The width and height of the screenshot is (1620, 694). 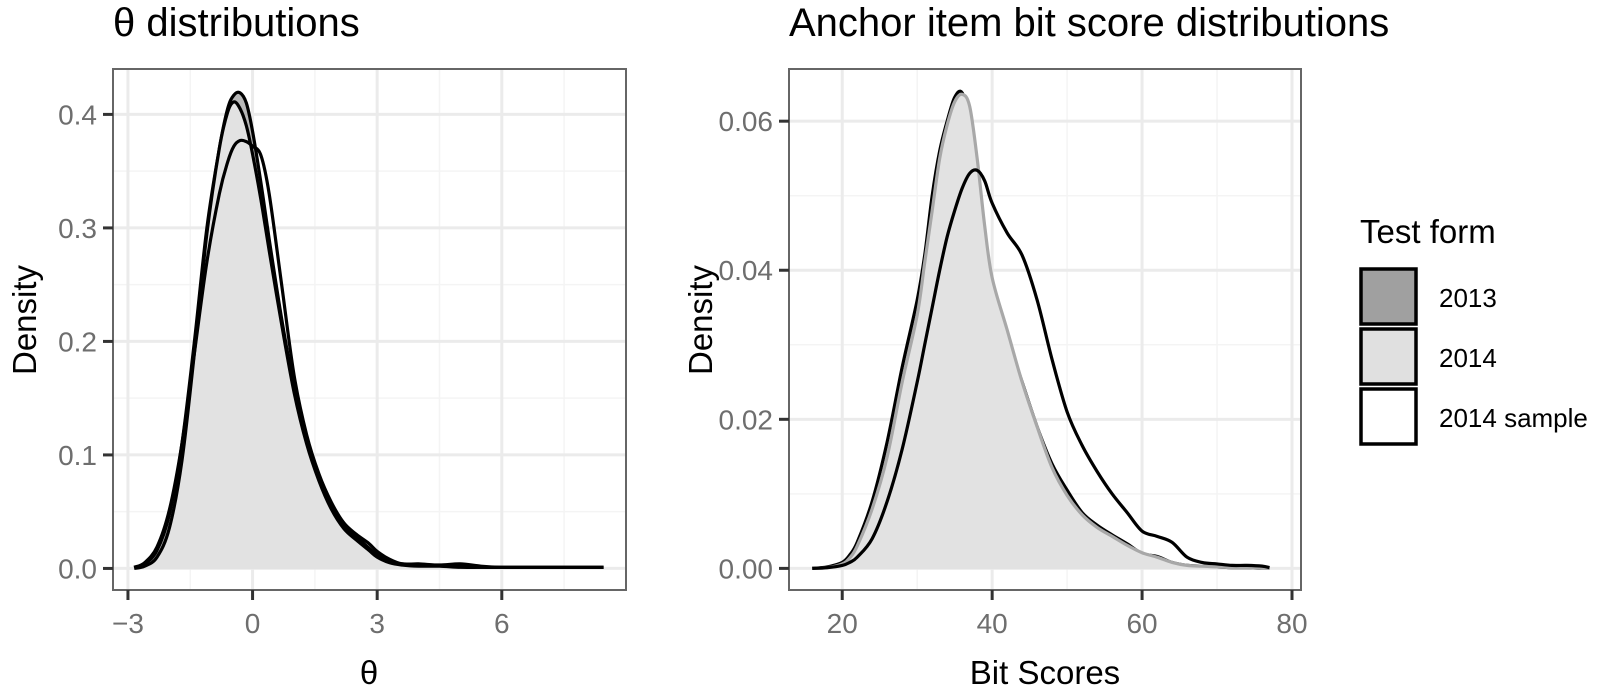 What do you see at coordinates (1388, 416) in the screenshot?
I see `legend-key-2014-sample` at bounding box center [1388, 416].